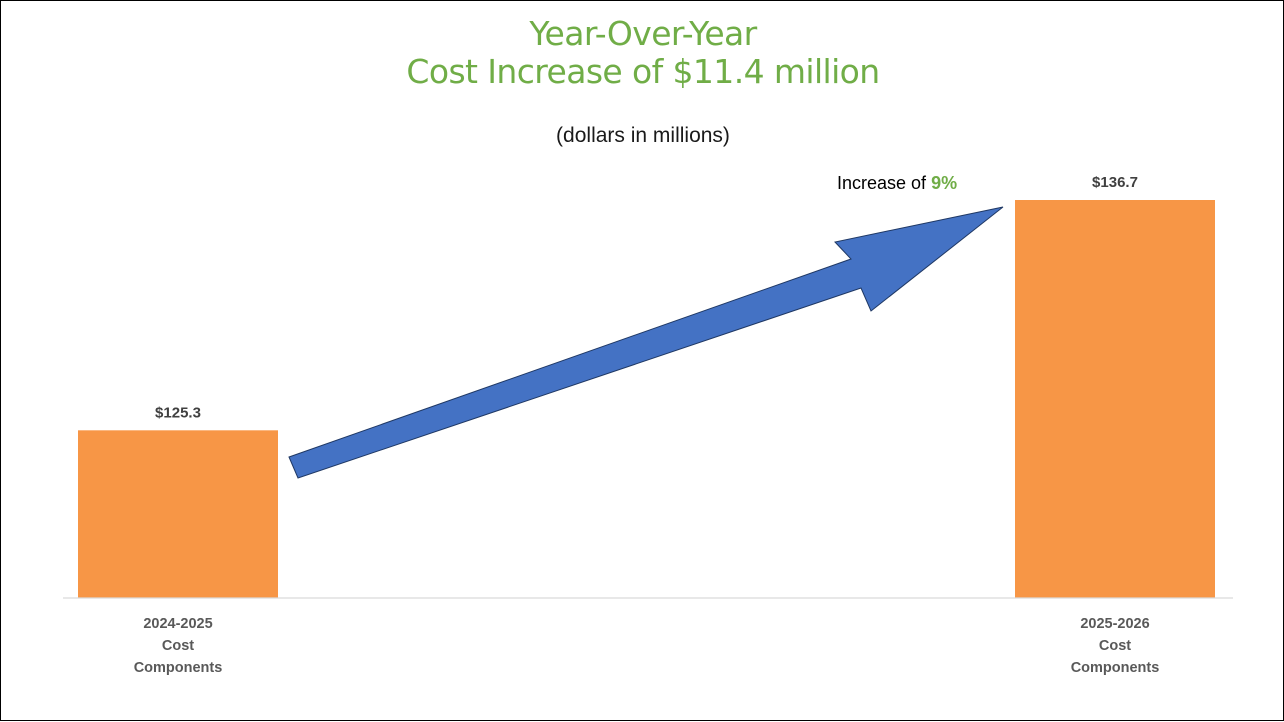 This screenshot has width=1284, height=722. I want to click on category-label: 2025-2026 Cost Components, so click(1115, 646).